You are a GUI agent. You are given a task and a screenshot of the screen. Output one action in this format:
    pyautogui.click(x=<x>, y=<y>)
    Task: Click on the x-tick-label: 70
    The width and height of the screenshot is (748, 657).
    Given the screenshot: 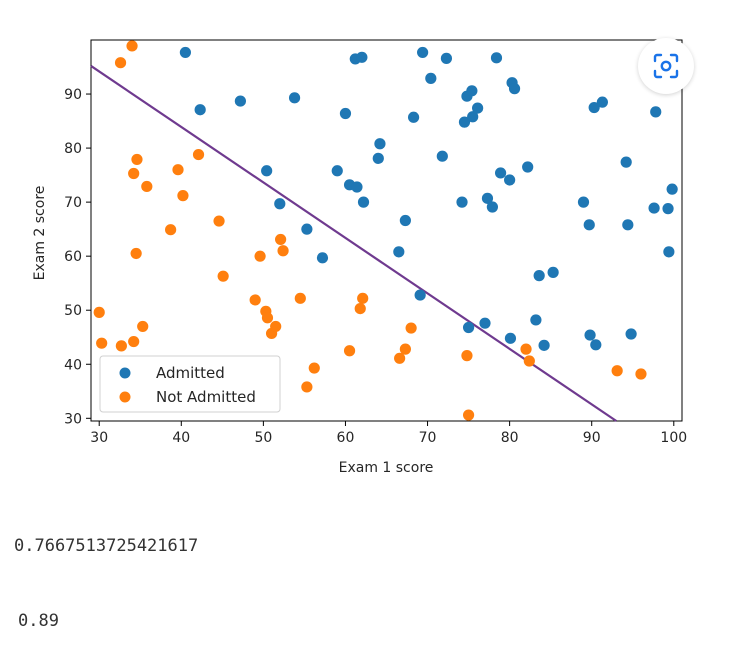 What is the action you would take?
    pyautogui.click(x=428, y=438)
    